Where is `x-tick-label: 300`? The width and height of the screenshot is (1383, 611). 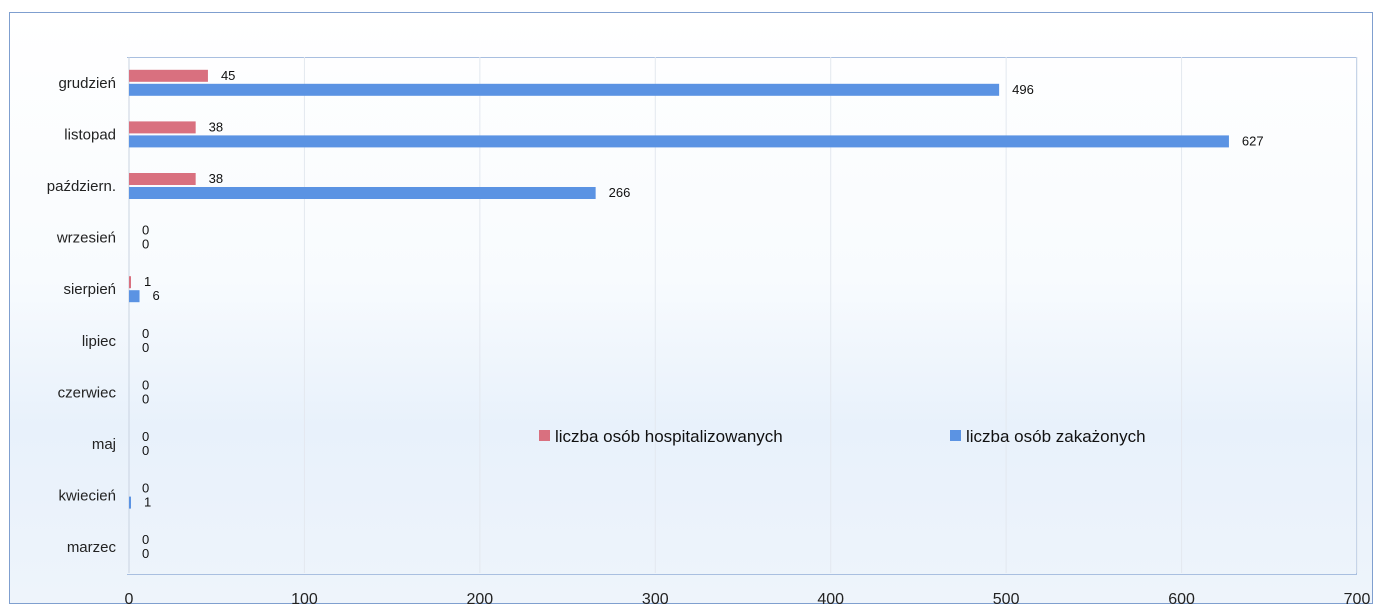 x-tick-label: 300 is located at coordinates (655, 599).